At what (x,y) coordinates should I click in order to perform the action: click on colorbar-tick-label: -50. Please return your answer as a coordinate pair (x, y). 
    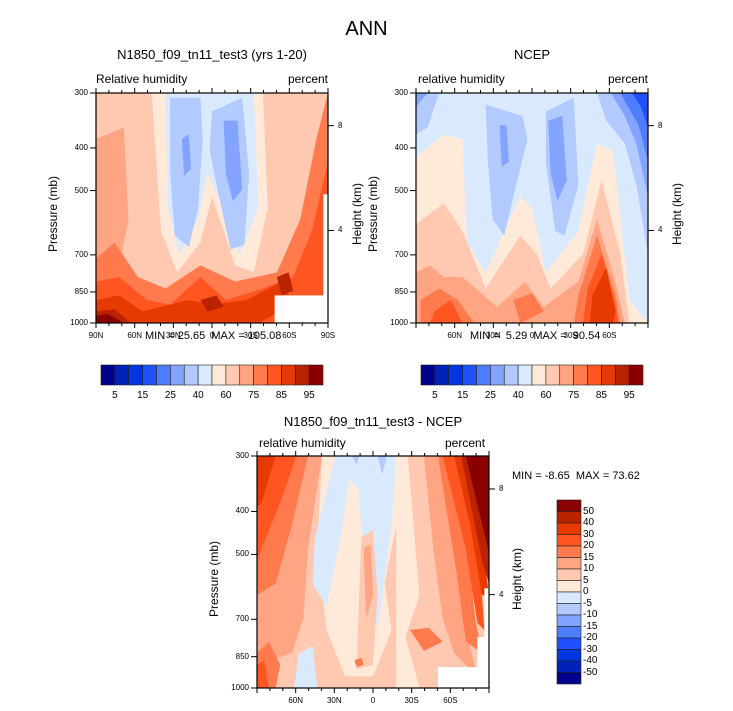
    Looking at the image, I should click on (590, 672).